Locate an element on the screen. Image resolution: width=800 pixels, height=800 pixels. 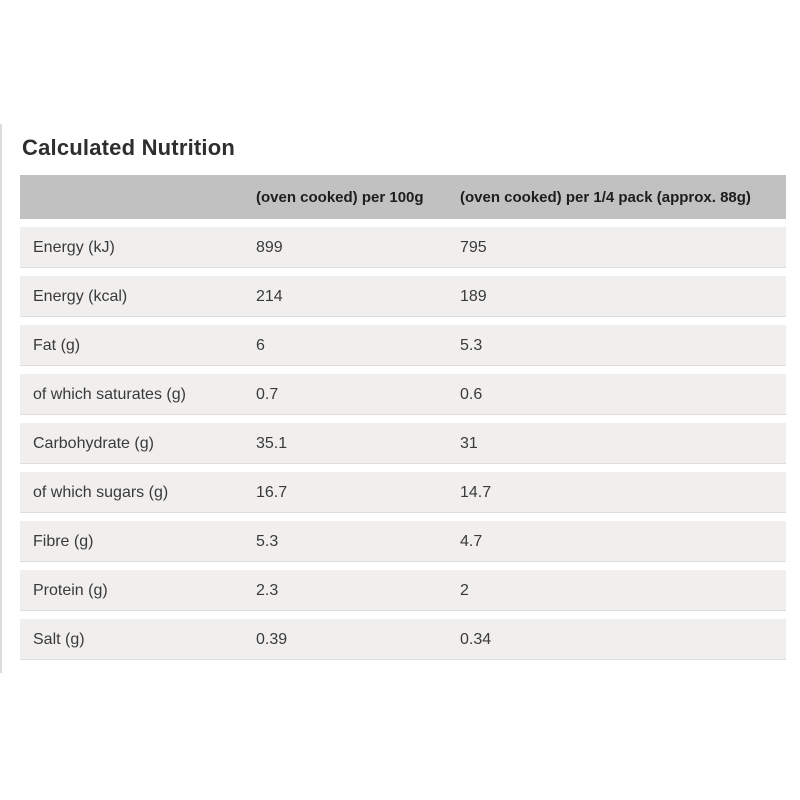
value-per-100g: 16.7 is located at coordinates (272, 492).